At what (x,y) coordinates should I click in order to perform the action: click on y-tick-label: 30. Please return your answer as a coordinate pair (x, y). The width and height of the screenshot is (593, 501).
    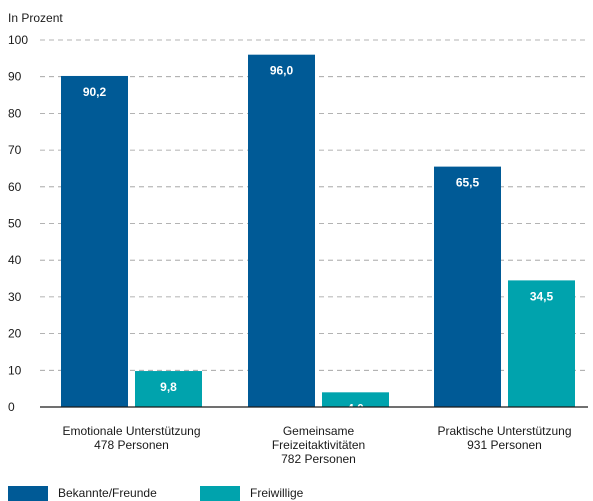
    Looking at the image, I should click on (15, 297).